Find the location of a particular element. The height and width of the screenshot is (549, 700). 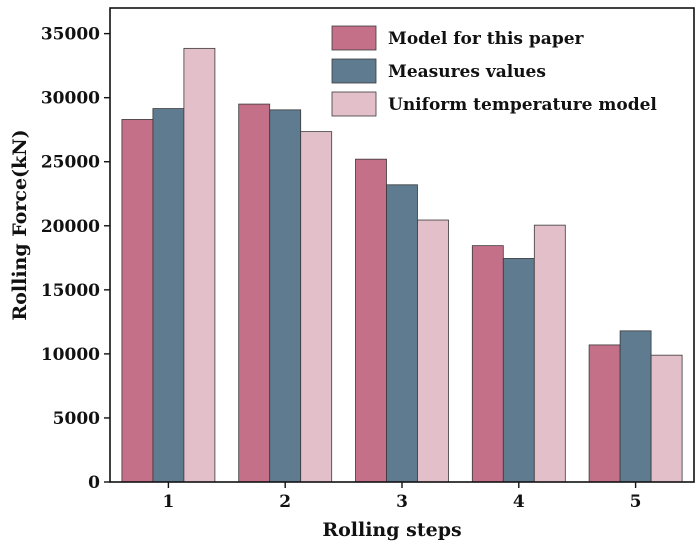

y-tick-label: 35000 is located at coordinates (70, 35).